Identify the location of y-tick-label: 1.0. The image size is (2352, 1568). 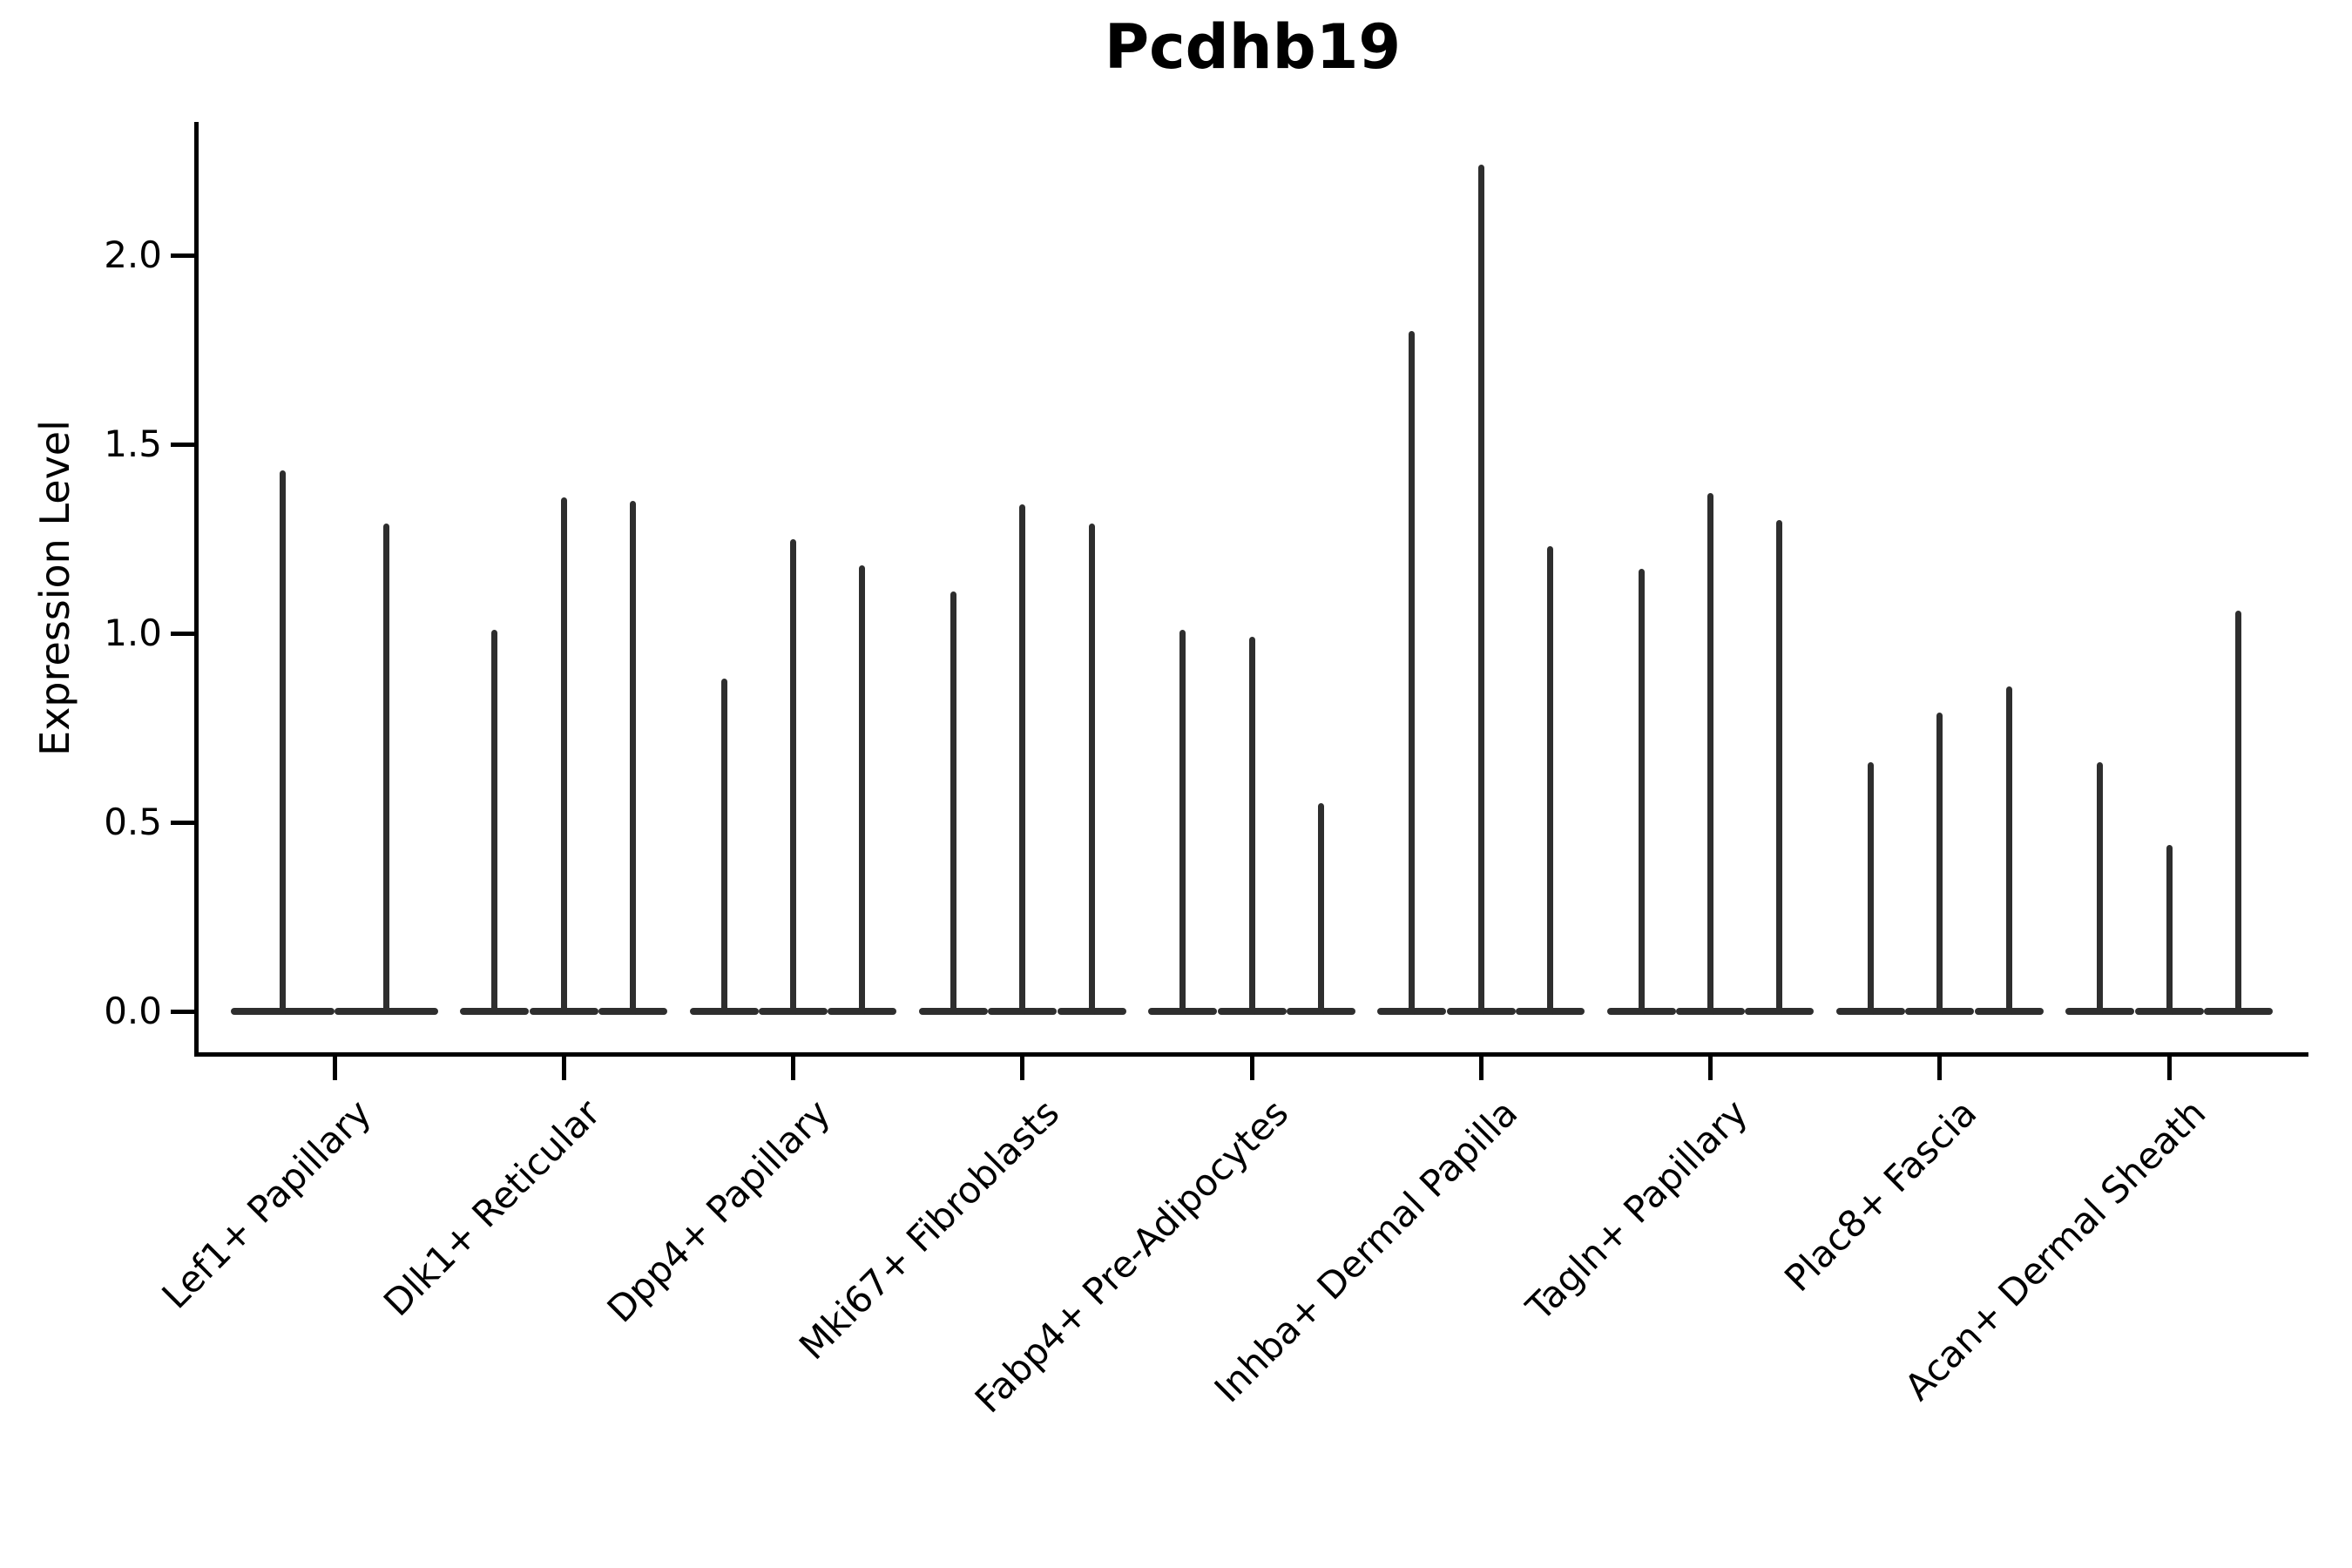
(133, 633).